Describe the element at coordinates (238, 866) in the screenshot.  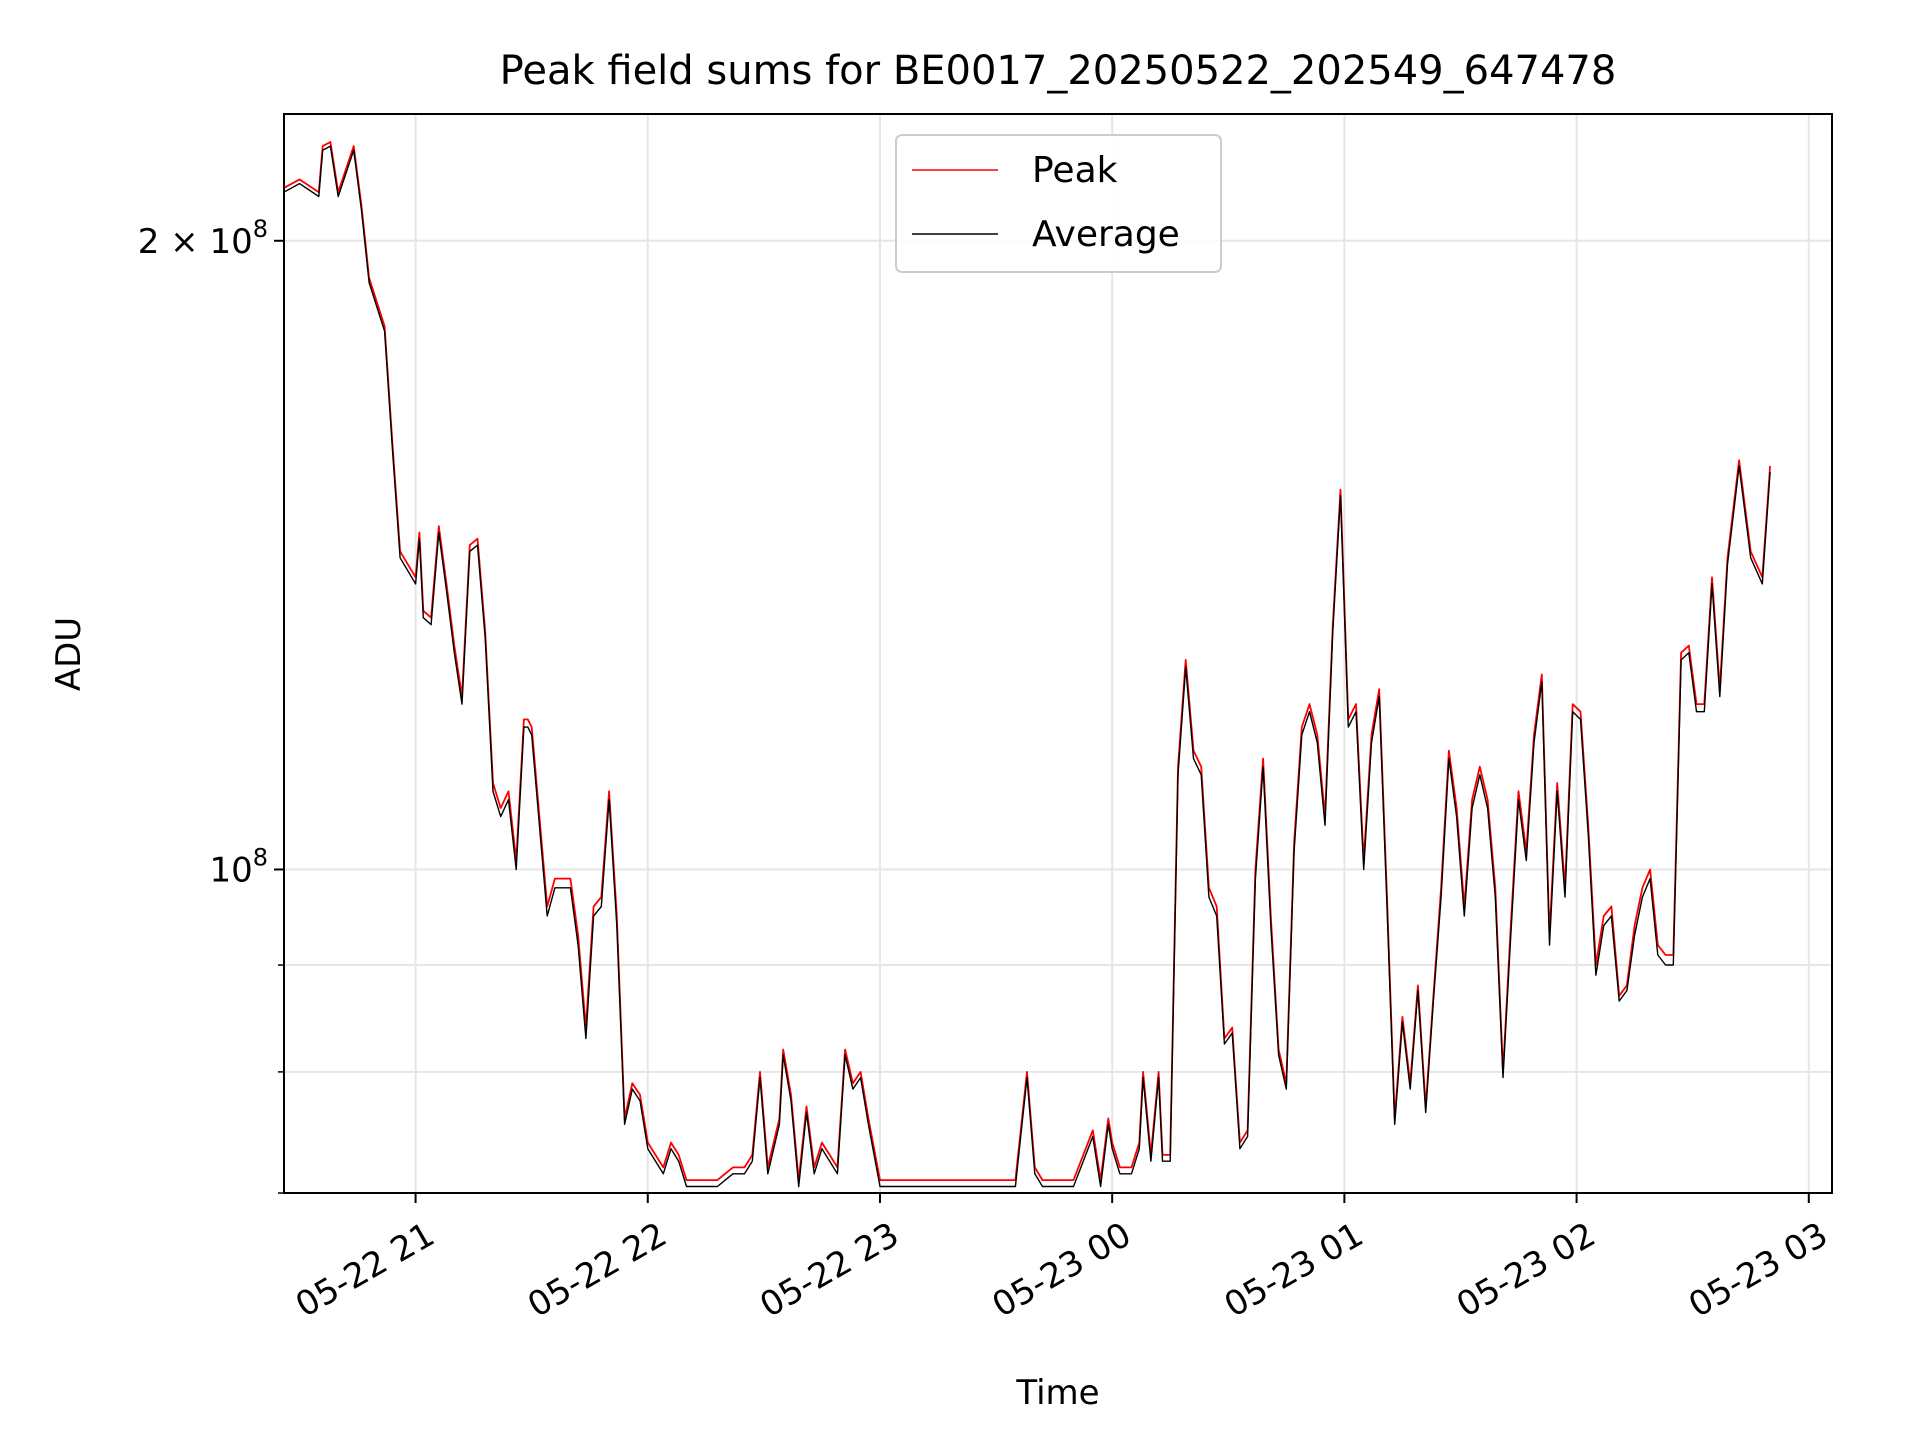
I see `y-tick-label: 108` at that location.